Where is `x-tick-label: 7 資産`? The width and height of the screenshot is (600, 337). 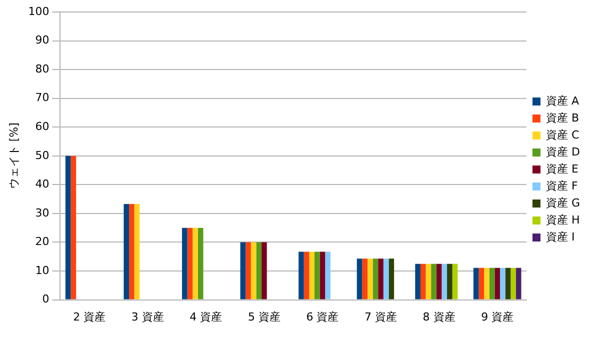
x-tick-label: 7 資産 is located at coordinates (381, 317).